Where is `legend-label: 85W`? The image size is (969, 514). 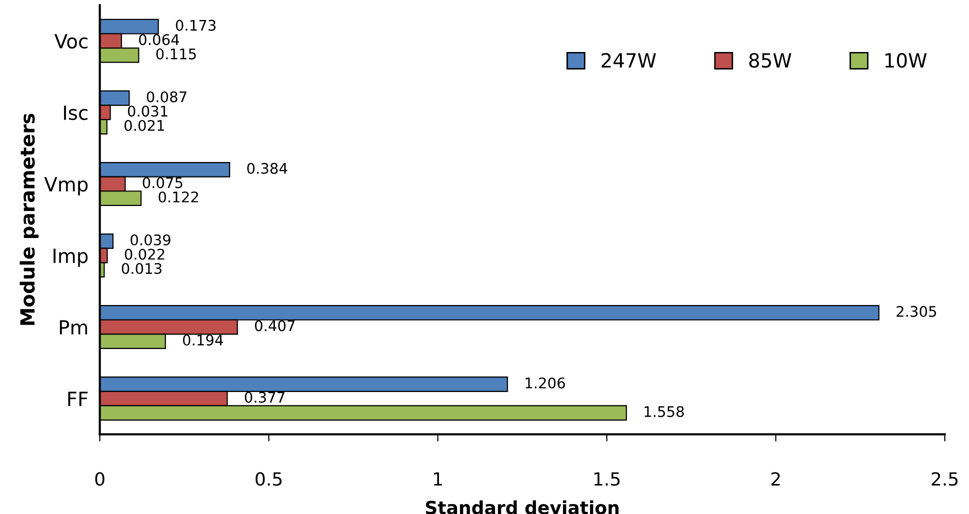
legend-label: 85W is located at coordinates (770, 60).